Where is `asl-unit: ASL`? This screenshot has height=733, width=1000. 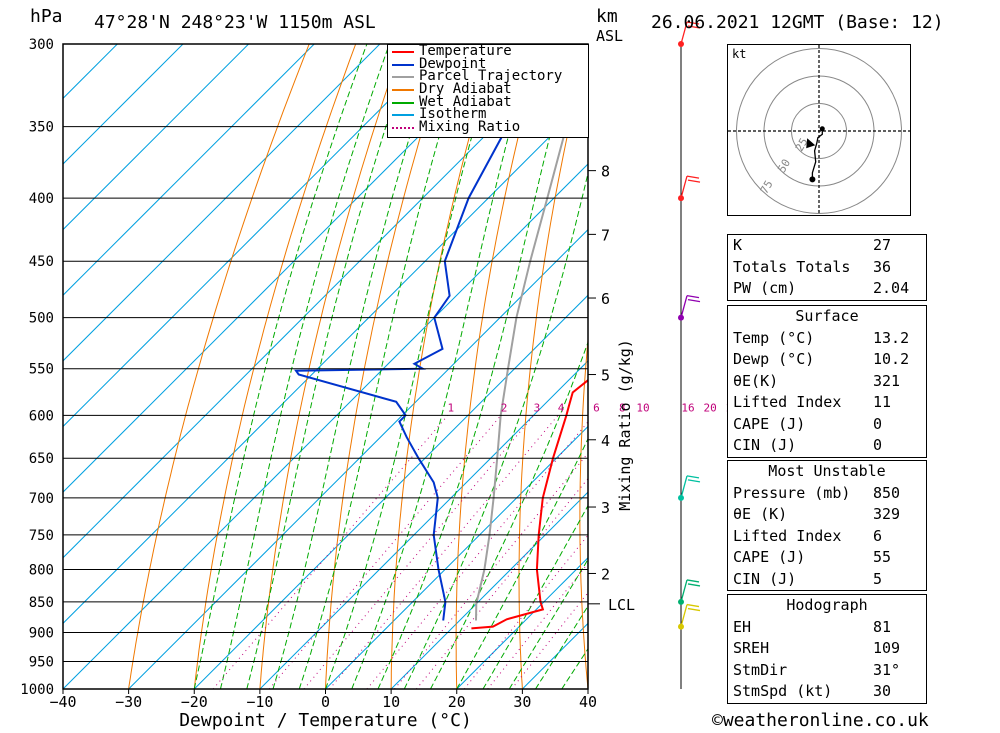 asl-unit: ASL is located at coordinates (610, 36).